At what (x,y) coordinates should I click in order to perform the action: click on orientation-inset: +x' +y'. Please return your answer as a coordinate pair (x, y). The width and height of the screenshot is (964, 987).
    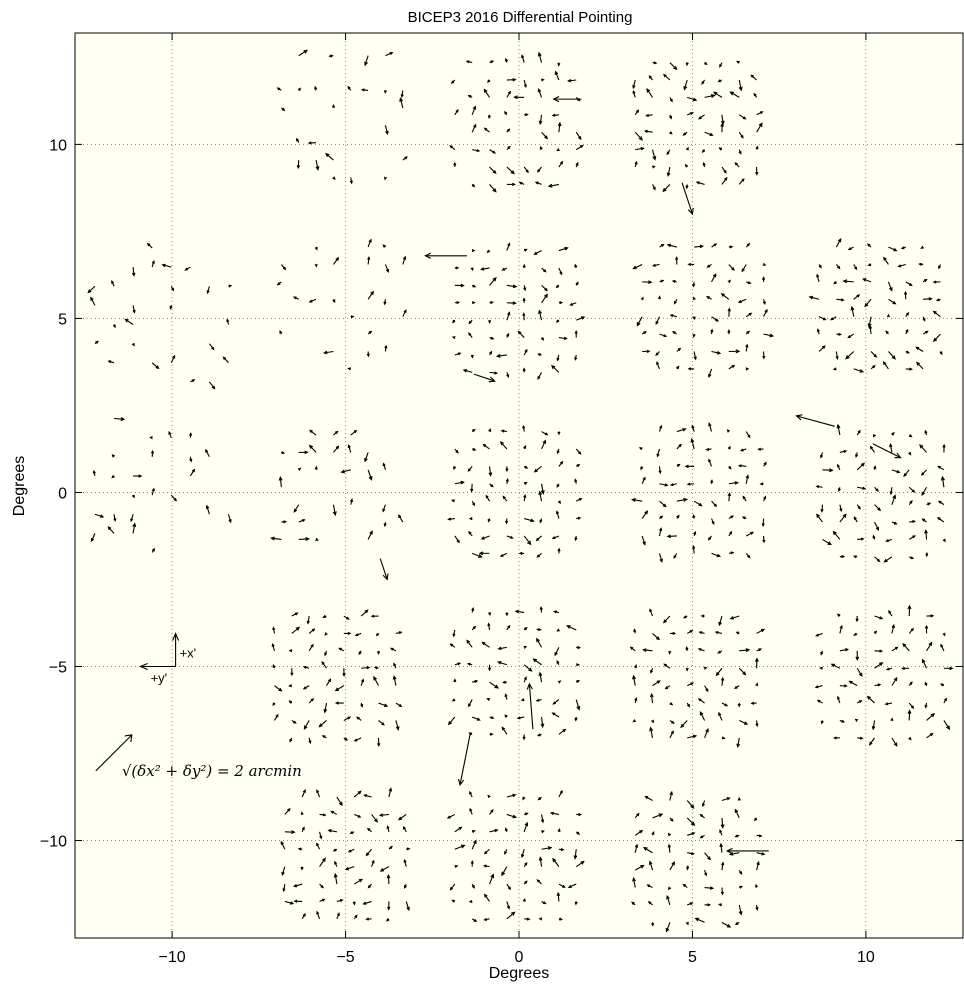
    Looking at the image, I should click on (168, 659).